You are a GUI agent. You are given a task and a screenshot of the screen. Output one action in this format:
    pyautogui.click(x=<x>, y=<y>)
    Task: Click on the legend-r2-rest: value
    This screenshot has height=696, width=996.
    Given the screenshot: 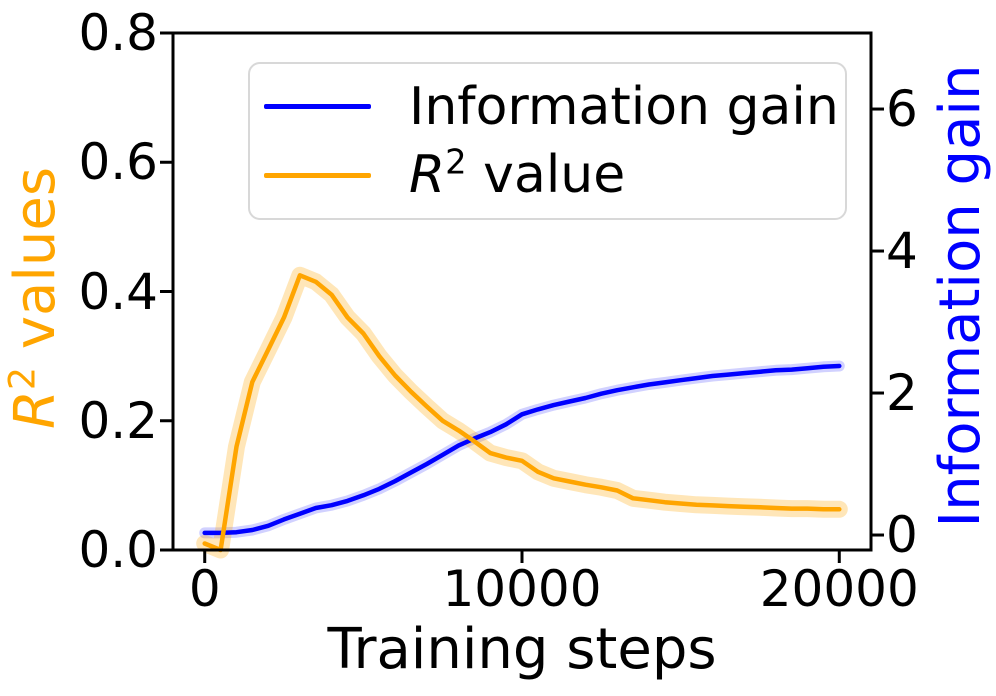 What is the action you would take?
    pyautogui.click(x=546, y=175)
    